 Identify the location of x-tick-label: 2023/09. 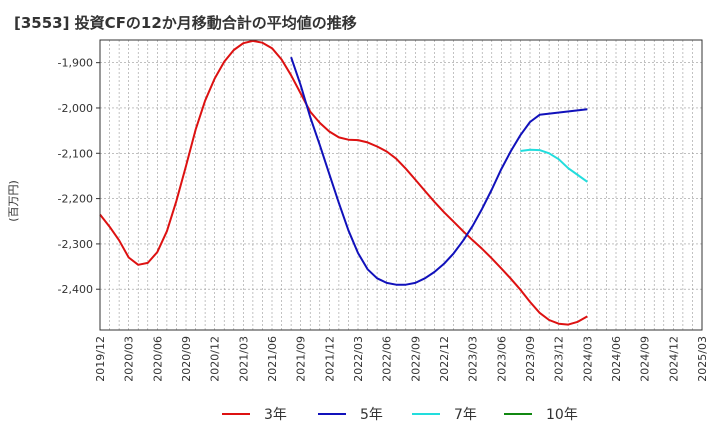
(530, 359).